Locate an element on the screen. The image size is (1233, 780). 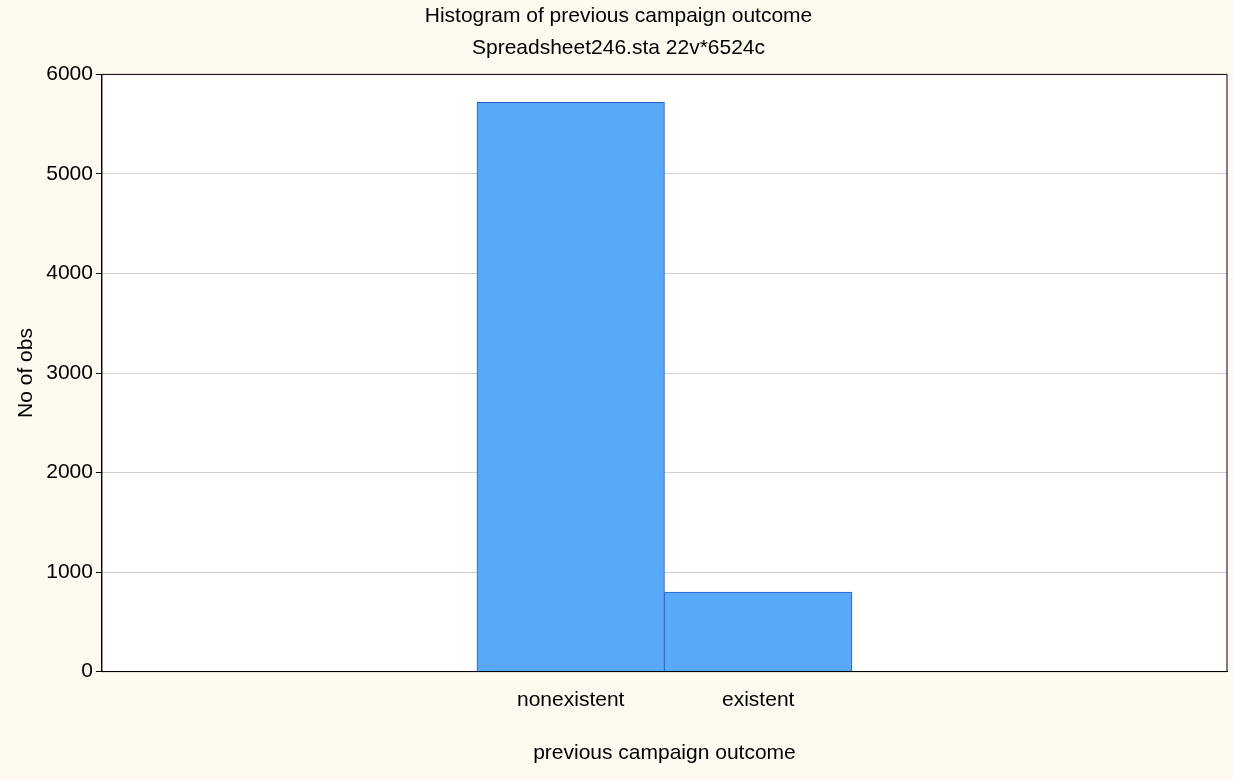
x-tick-label: nonexistent is located at coordinates (570, 698).